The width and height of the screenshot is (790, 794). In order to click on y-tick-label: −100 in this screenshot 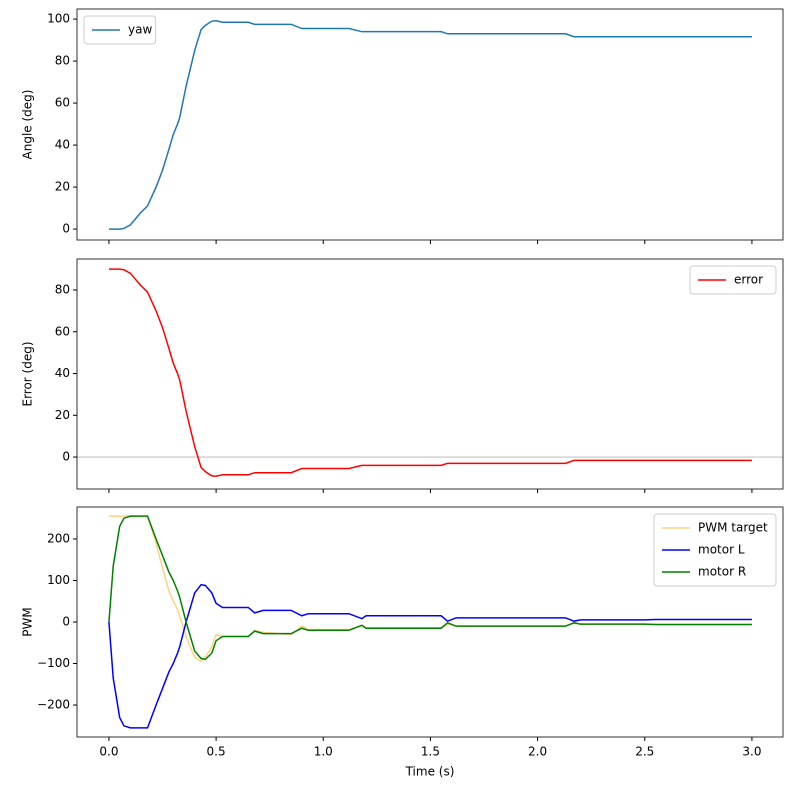, I will do `click(53, 663)`.